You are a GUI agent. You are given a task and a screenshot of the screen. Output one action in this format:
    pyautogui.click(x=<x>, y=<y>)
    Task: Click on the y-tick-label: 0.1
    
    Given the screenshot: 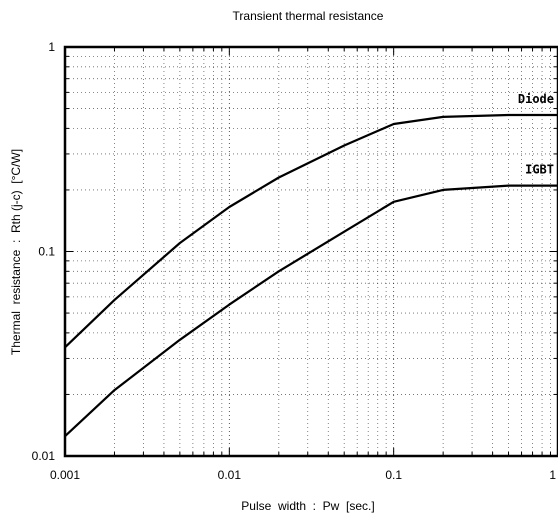 What is the action you would take?
    pyautogui.click(x=46, y=252)
    